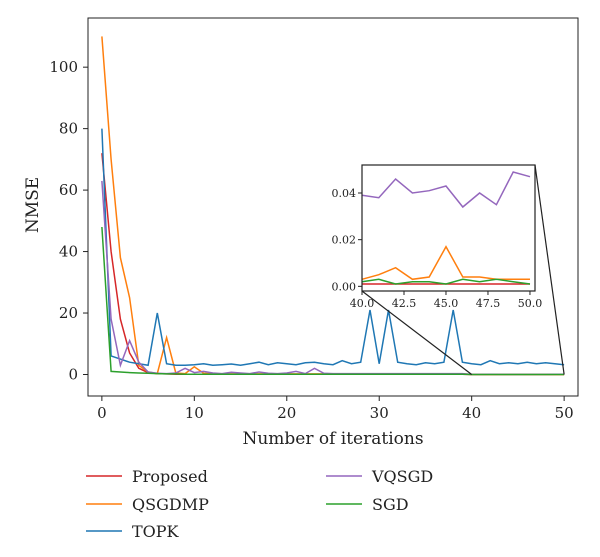  I want to click on y-tick-label: 0, so click(73, 374).